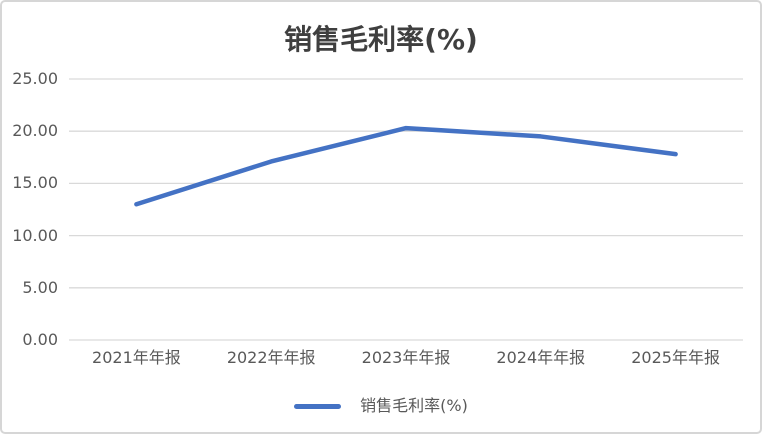  Describe the element at coordinates (35, 235) in the screenshot. I see `y-axis-tick-label: 10.00` at that location.